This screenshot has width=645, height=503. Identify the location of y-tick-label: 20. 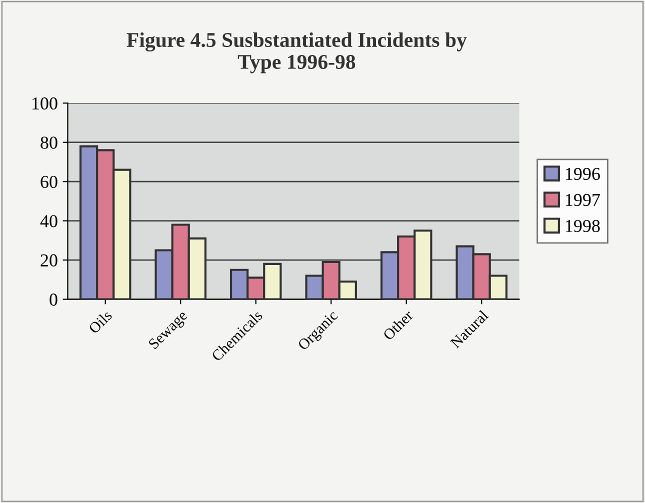
(49, 260).